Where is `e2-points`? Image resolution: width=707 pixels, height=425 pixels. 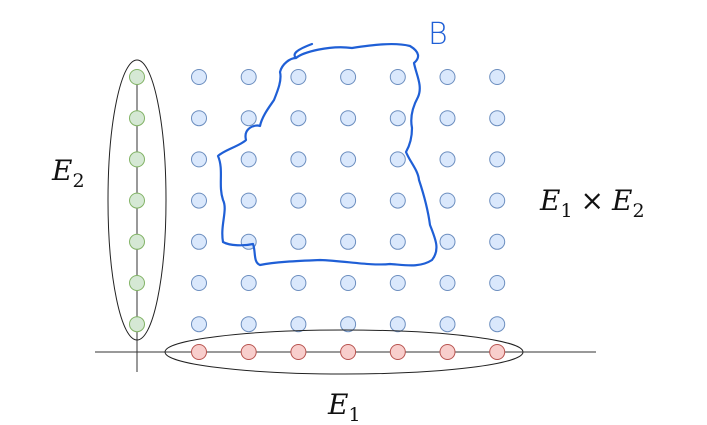
e2-points is located at coordinates (137, 201).